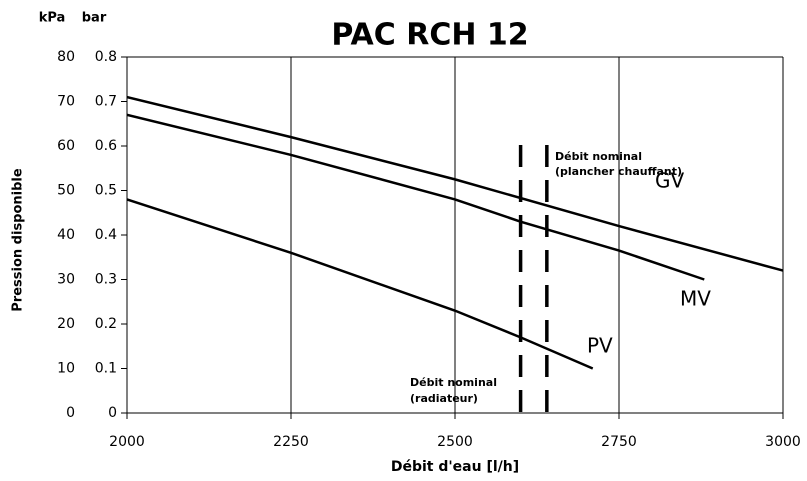 The height and width of the screenshot is (481, 807). What do you see at coordinates (66, 57) in the screenshot?
I see `y-tick-label: 80` at bounding box center [66, 57].